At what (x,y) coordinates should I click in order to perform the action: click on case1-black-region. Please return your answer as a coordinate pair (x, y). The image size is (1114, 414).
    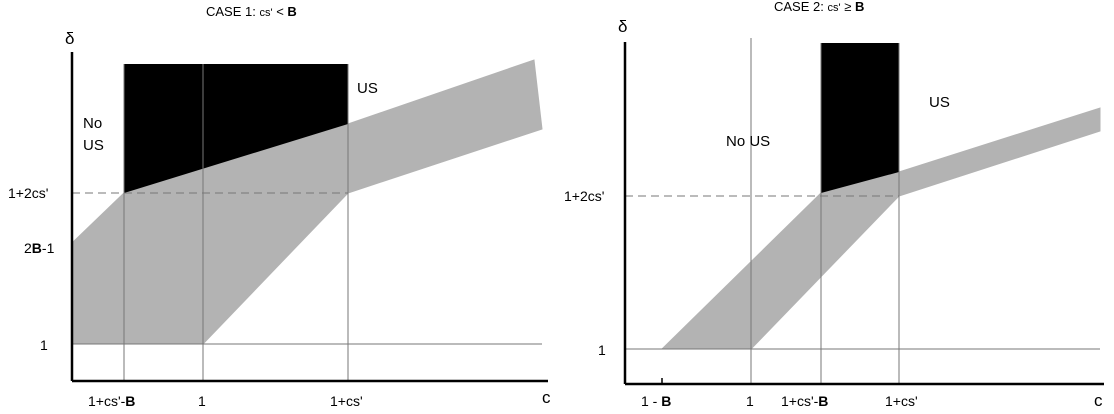
    Looking at the image, I should click on (236, 128).